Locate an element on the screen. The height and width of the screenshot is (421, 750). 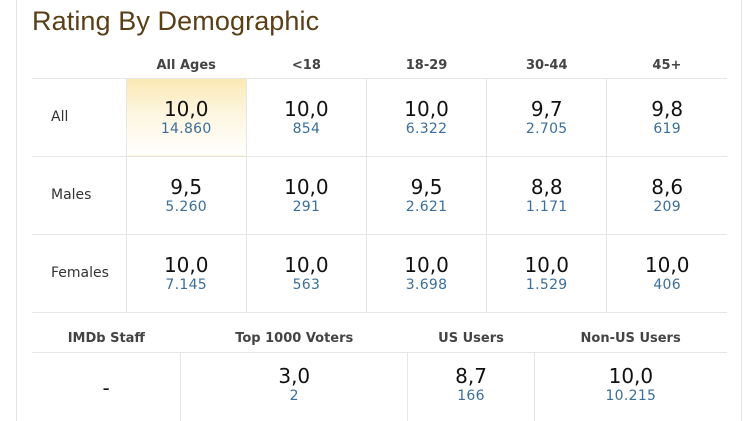
rating-cell: - is located at coordinates (106, 386).